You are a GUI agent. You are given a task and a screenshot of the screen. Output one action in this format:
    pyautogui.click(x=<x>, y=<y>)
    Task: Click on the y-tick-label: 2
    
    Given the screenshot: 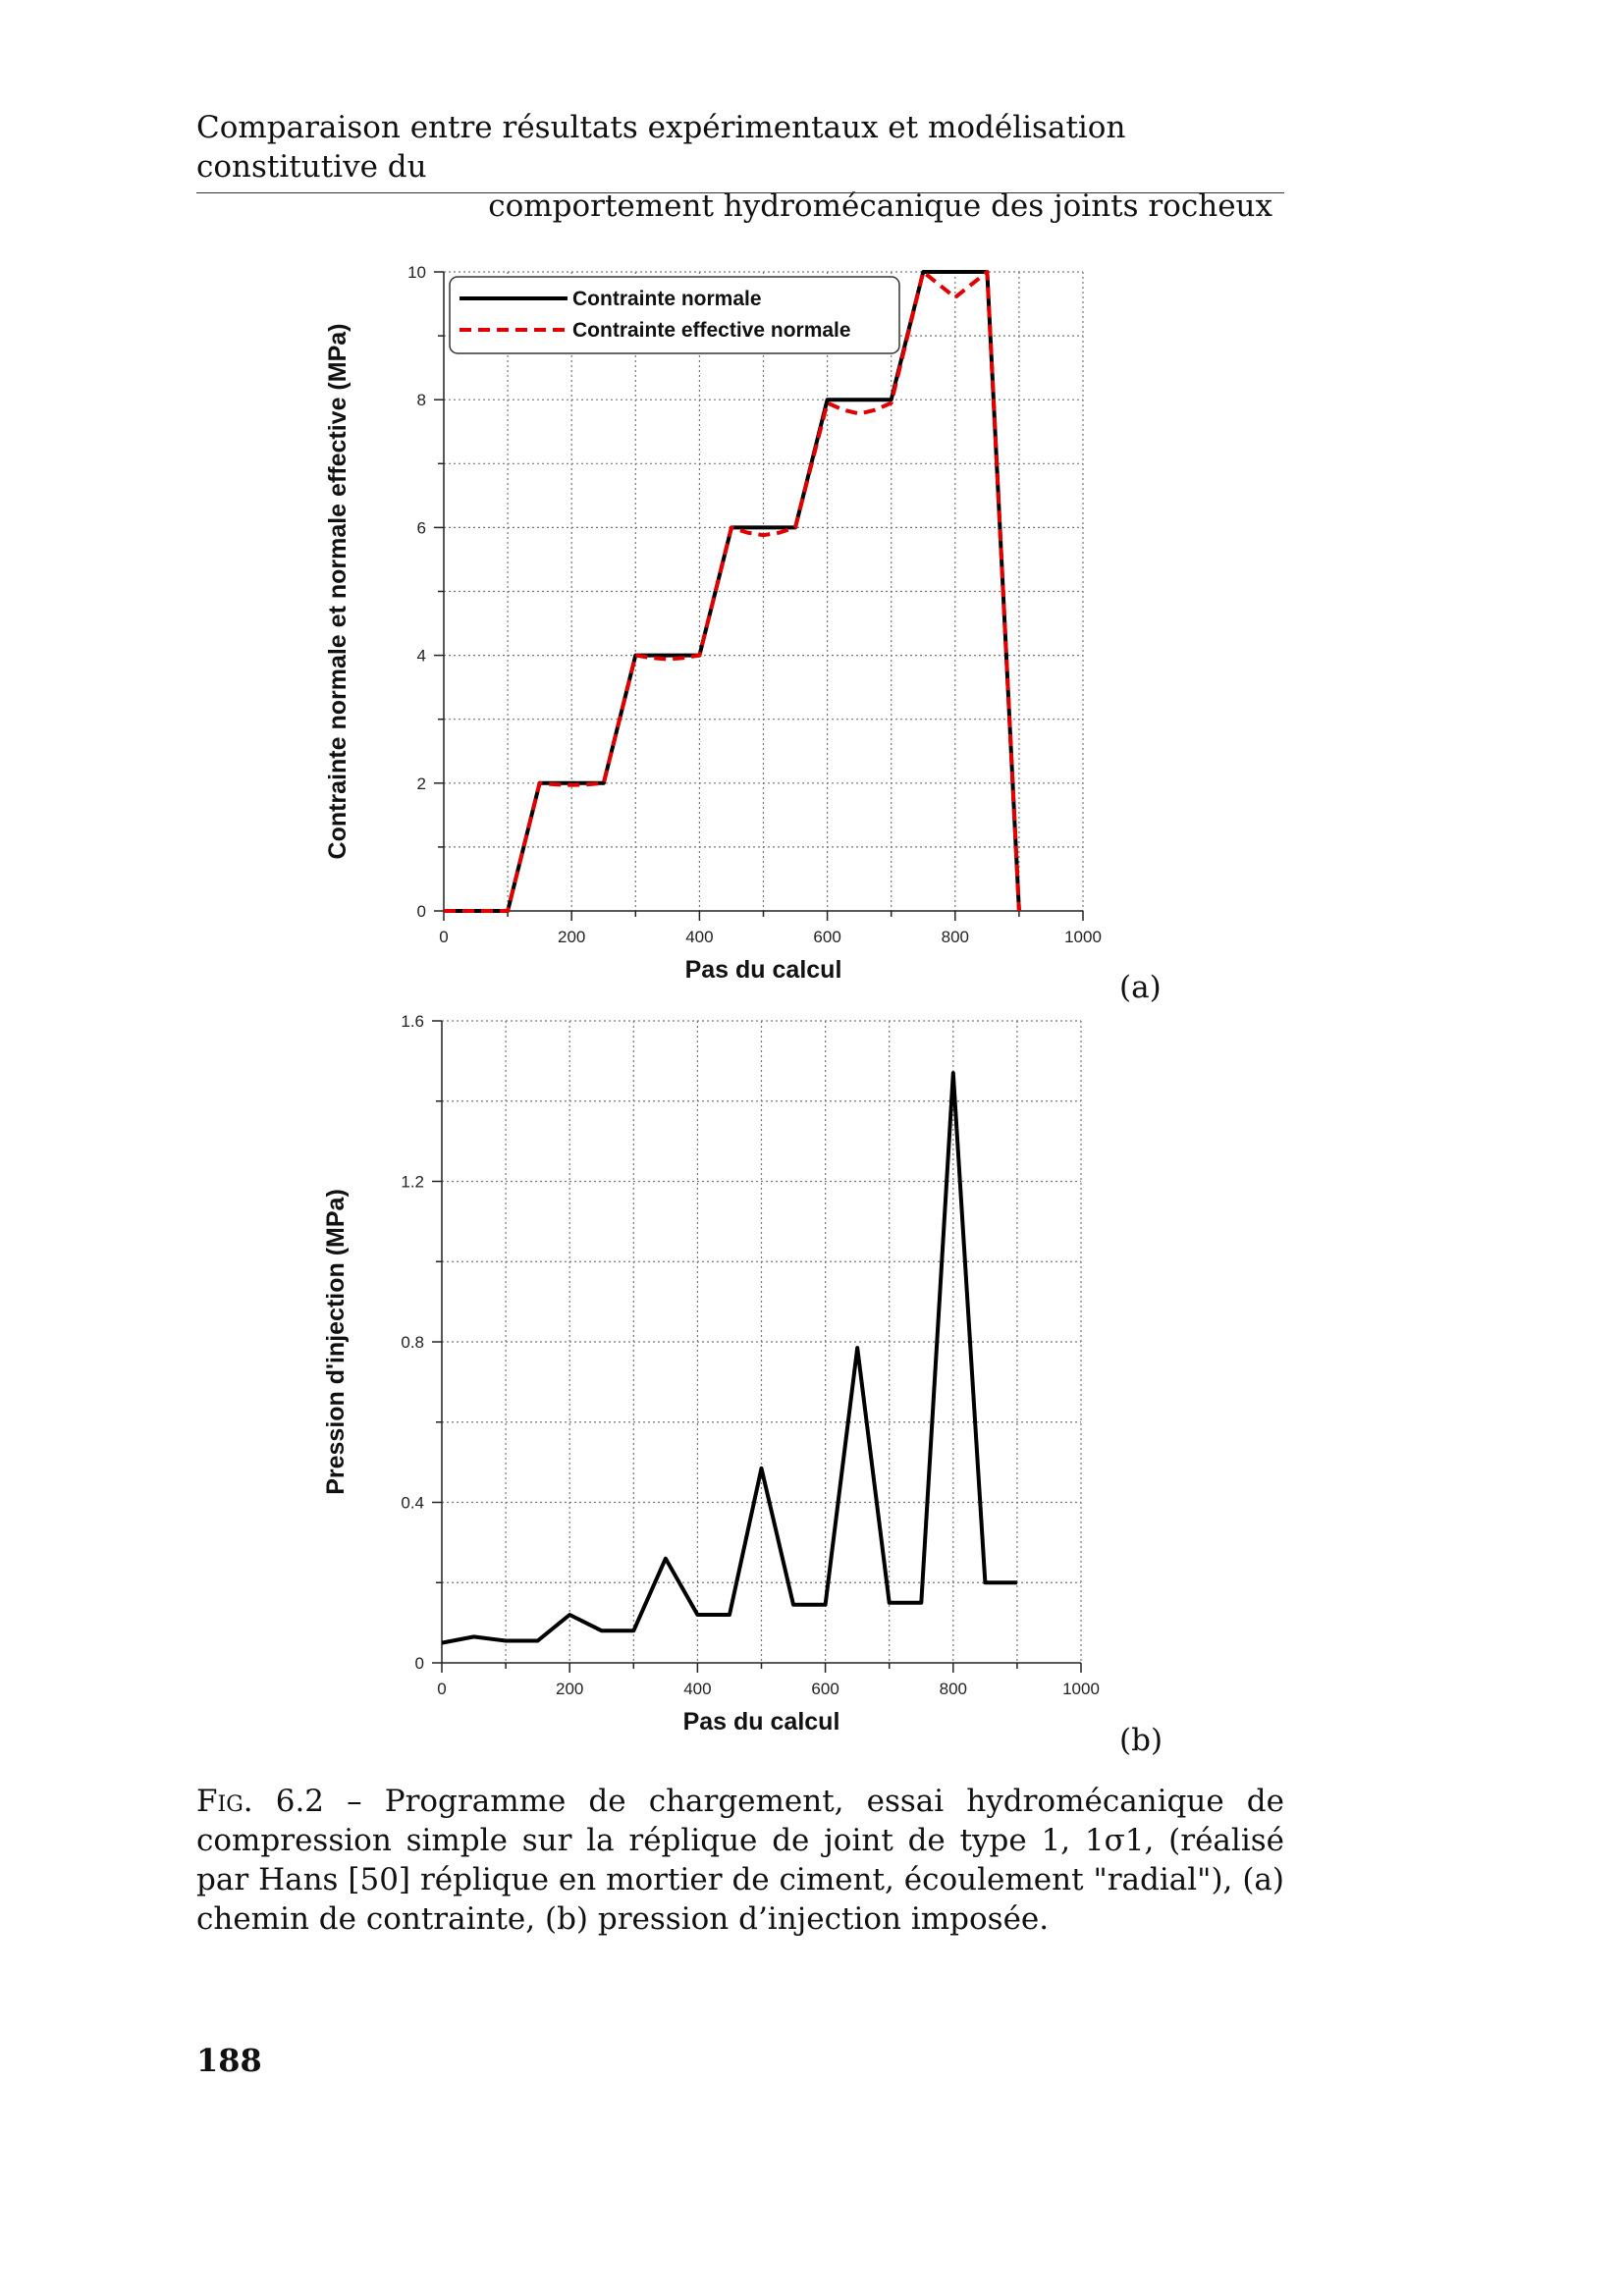 What is the action you would take?
    pyautogui.click(x=422, y=783)
    